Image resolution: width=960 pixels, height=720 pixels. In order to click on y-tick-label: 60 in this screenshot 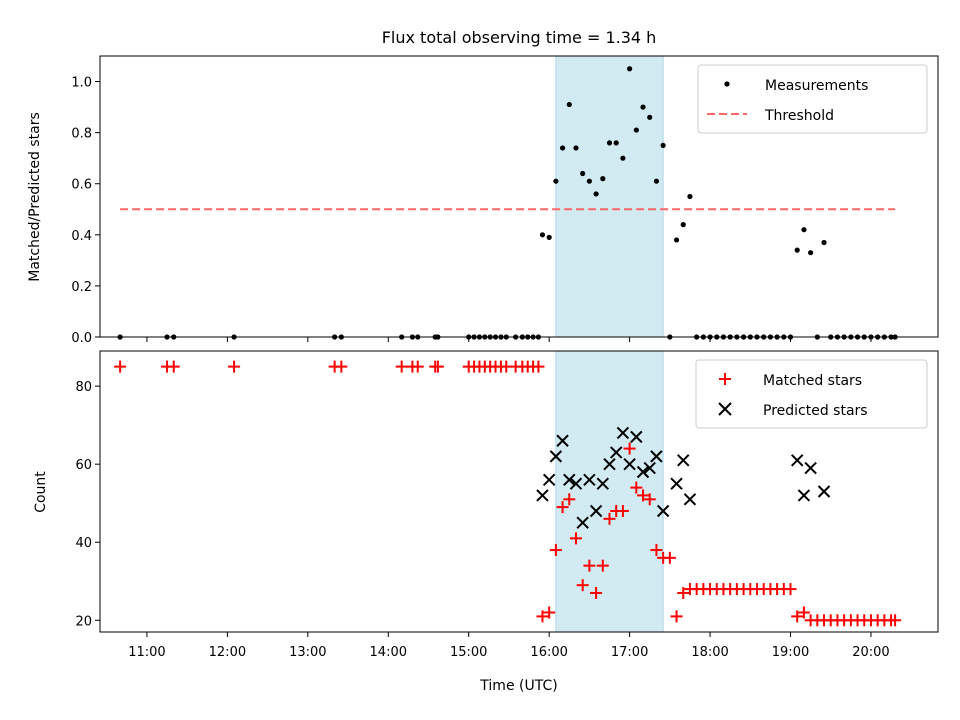, I will do `click(83, 465)`.